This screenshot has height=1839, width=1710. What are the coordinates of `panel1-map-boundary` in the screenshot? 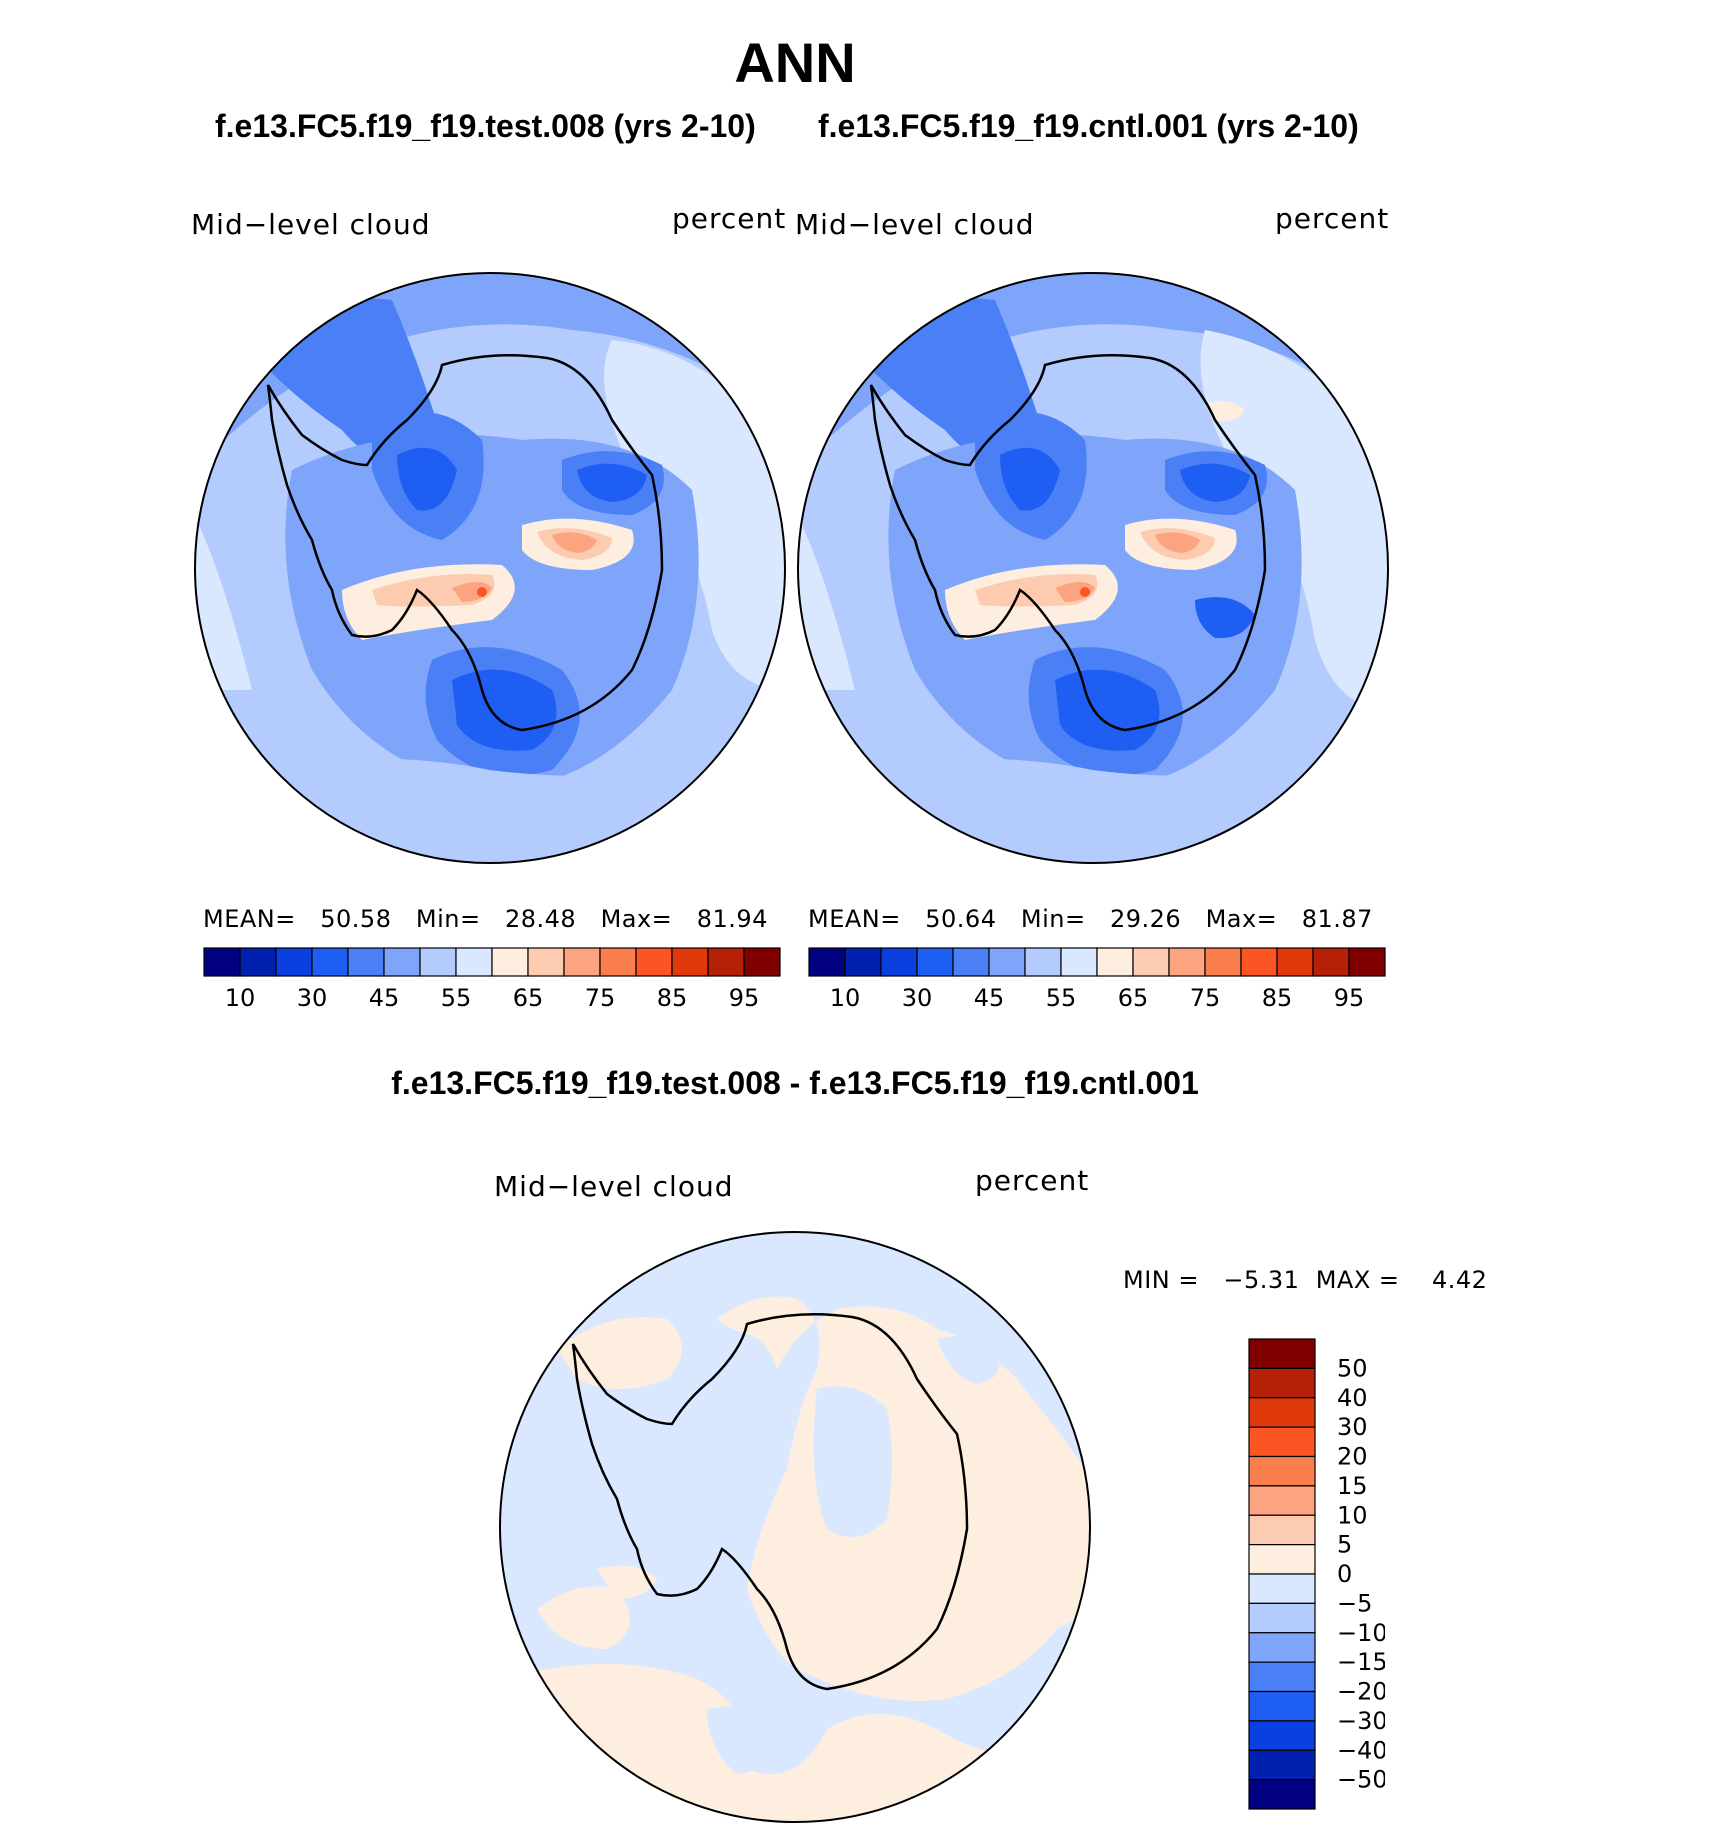 It's located at (490, 568).